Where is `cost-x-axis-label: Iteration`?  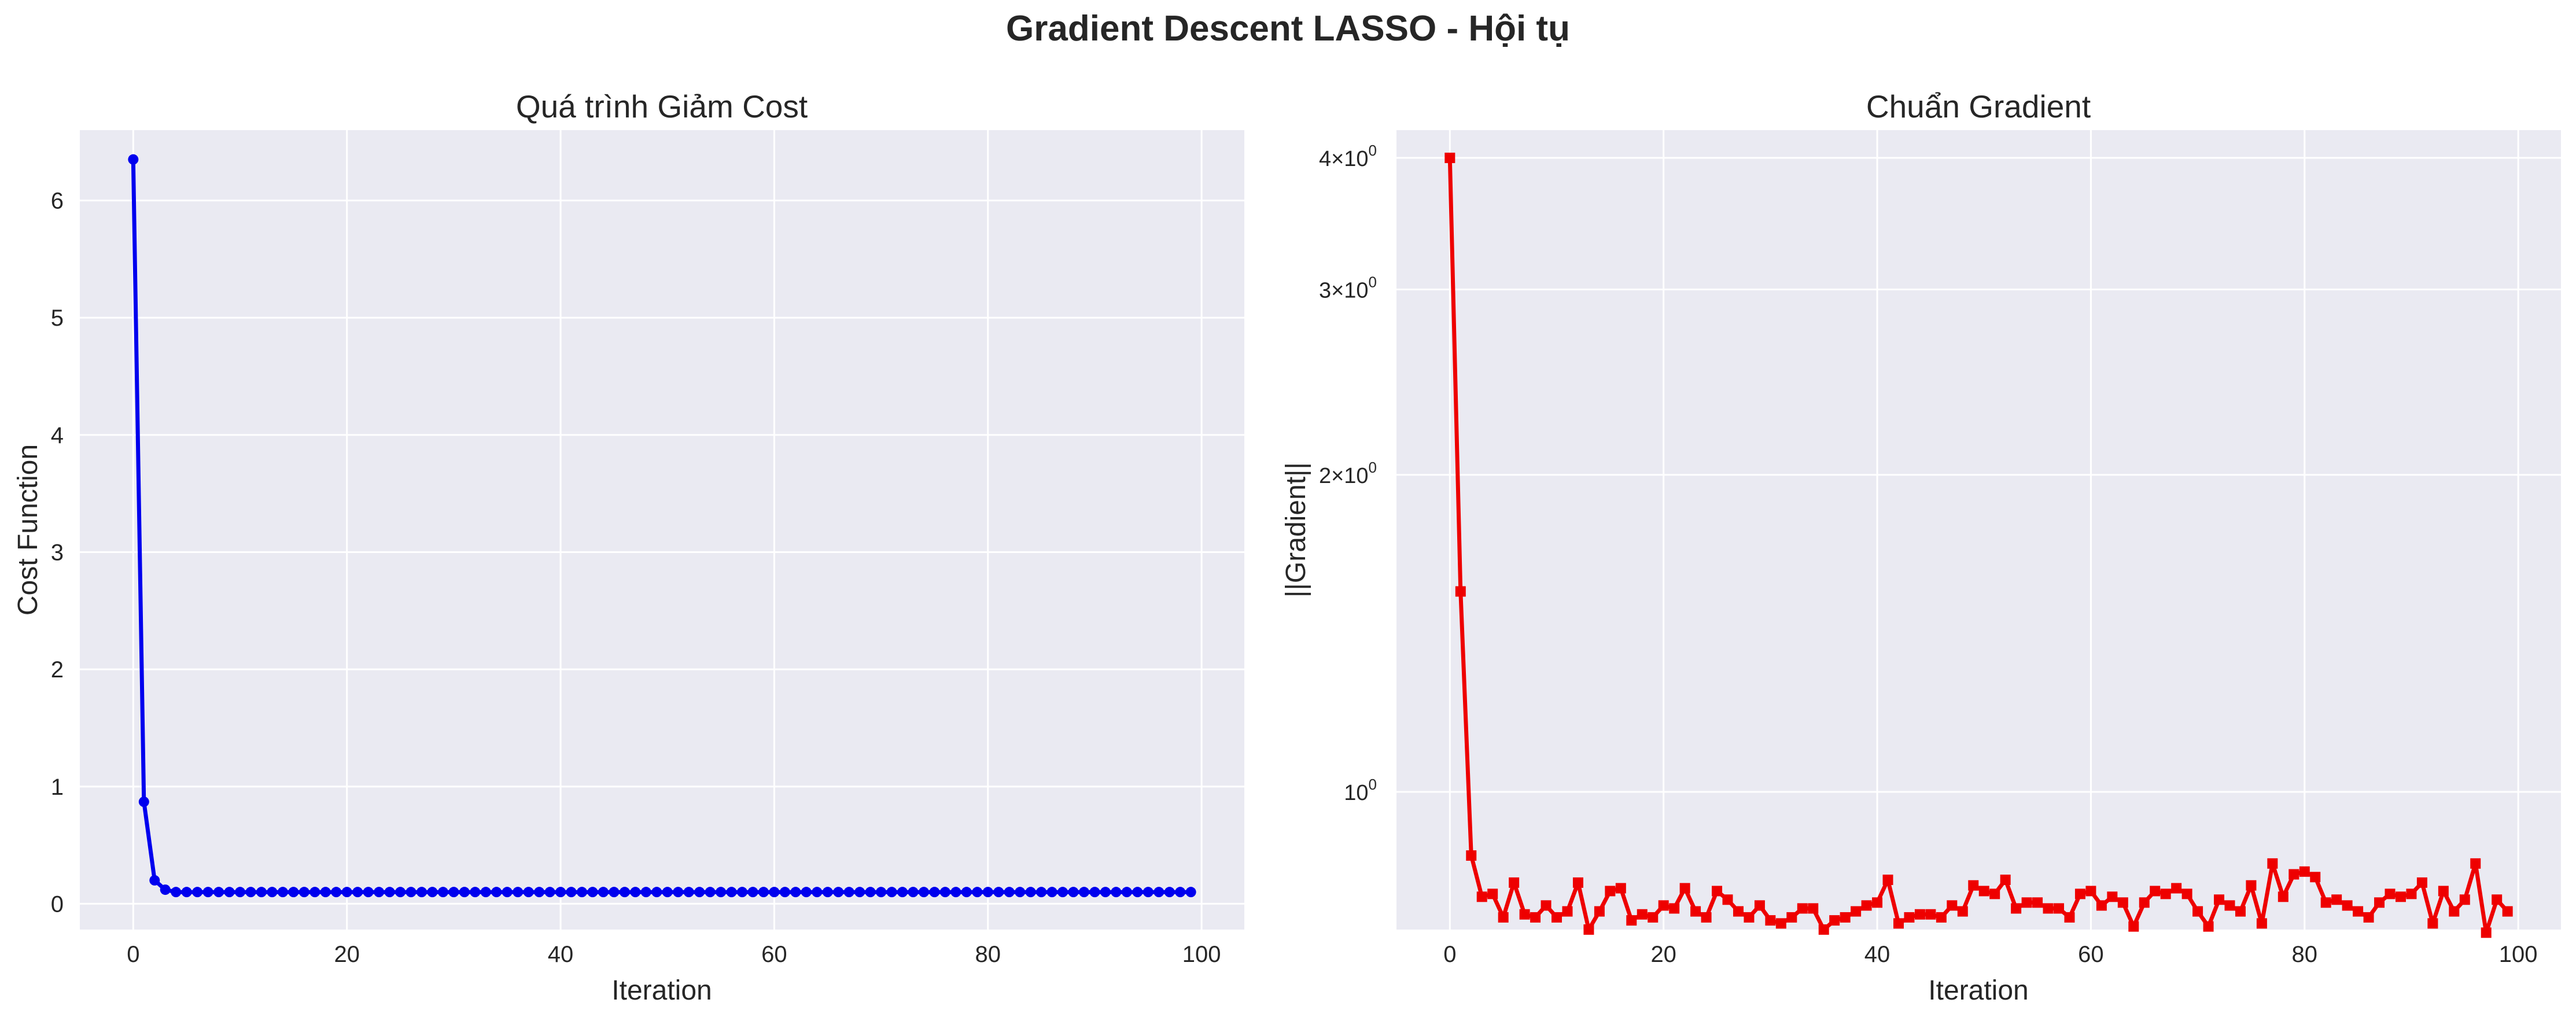
cost-x-axis-label: Iteration is located at coordinates (661, 990).